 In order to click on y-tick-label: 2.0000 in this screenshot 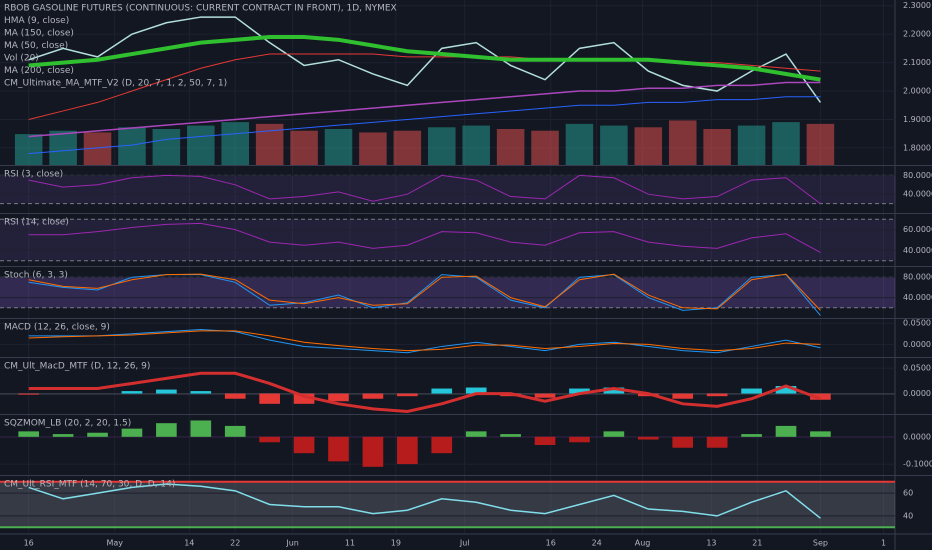, I will do `click(917, 91)`.